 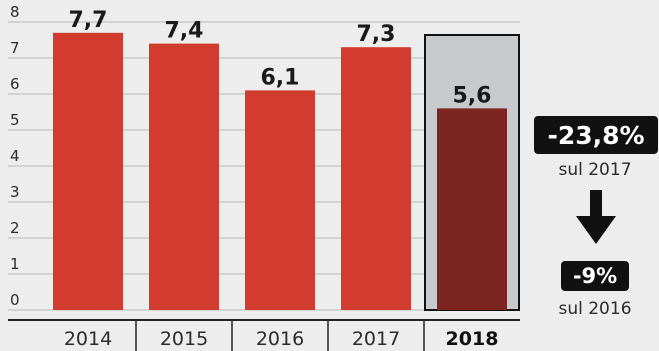 What do you see at coordinates (15, 48) in the screenshot?
I see `y-tick-label: 7` at bounding box center [15, 48].